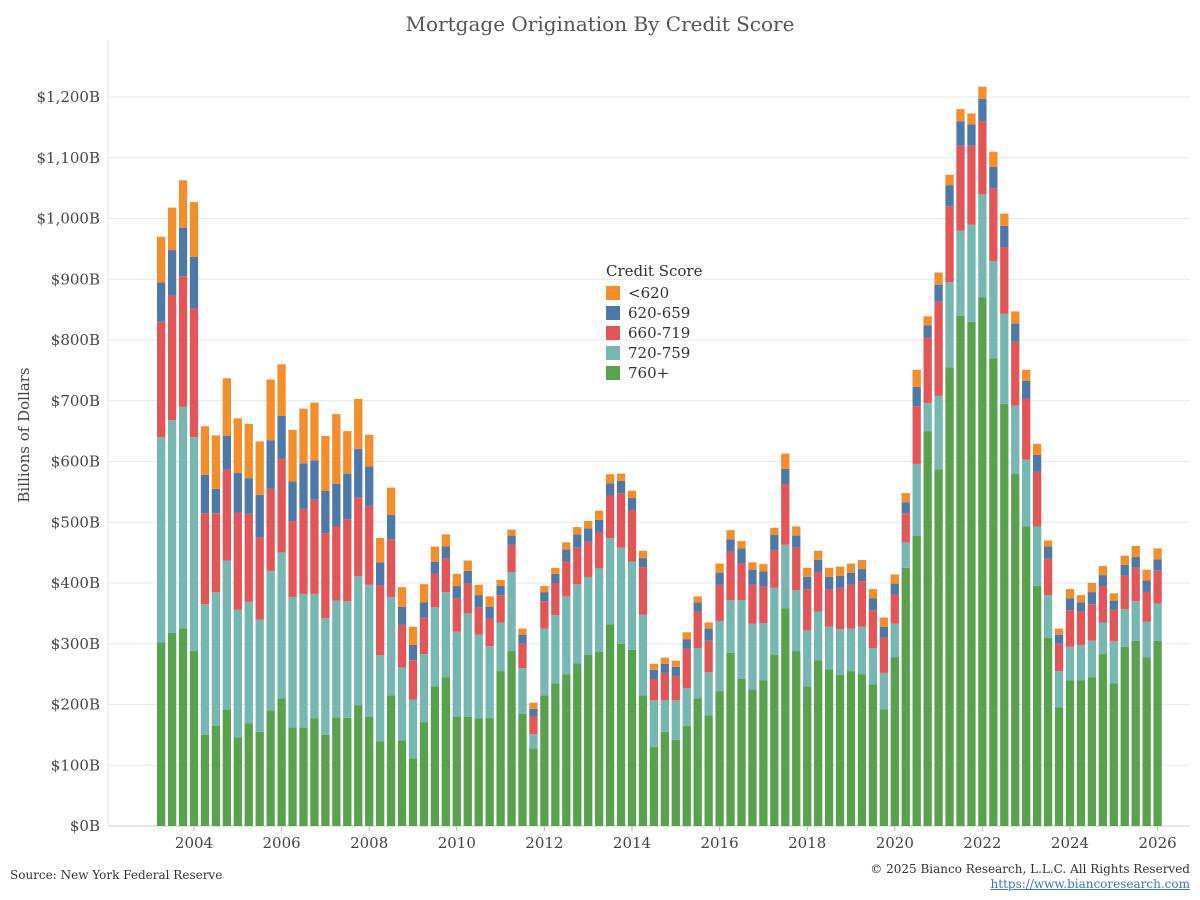 Image resolution: width=1200 pixels, height=900 pixels. Describe the element at coordinates (1090, 884) in the screenshot. I see `website-link: https://www.biancoresearch.com` at that location.